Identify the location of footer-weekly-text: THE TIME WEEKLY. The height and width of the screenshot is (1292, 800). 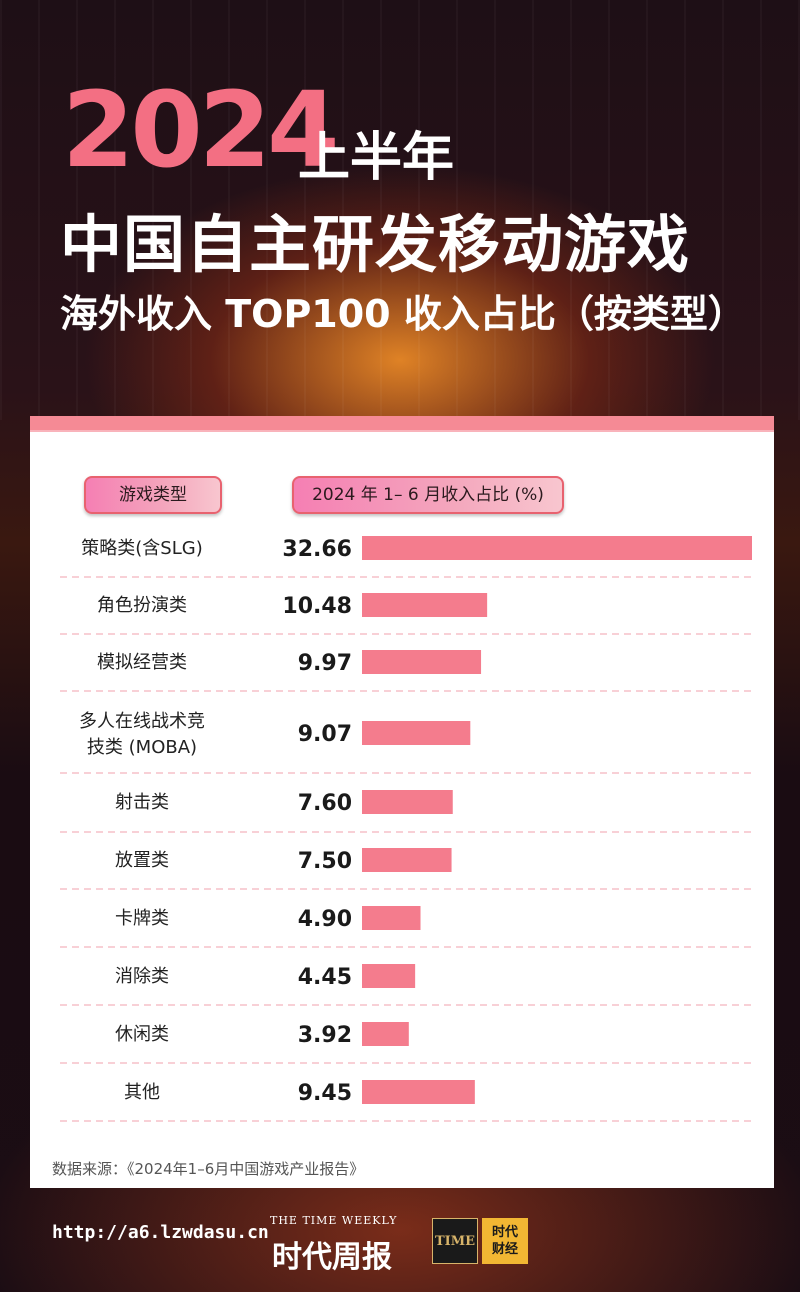
(334, 1220).